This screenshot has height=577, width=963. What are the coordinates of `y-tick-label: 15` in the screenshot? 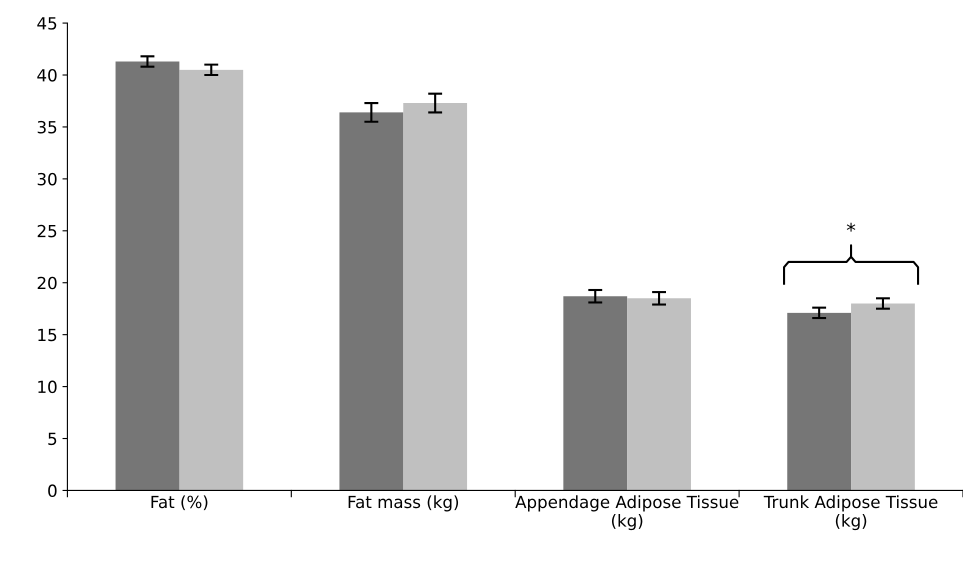 It's located at (47, 335).